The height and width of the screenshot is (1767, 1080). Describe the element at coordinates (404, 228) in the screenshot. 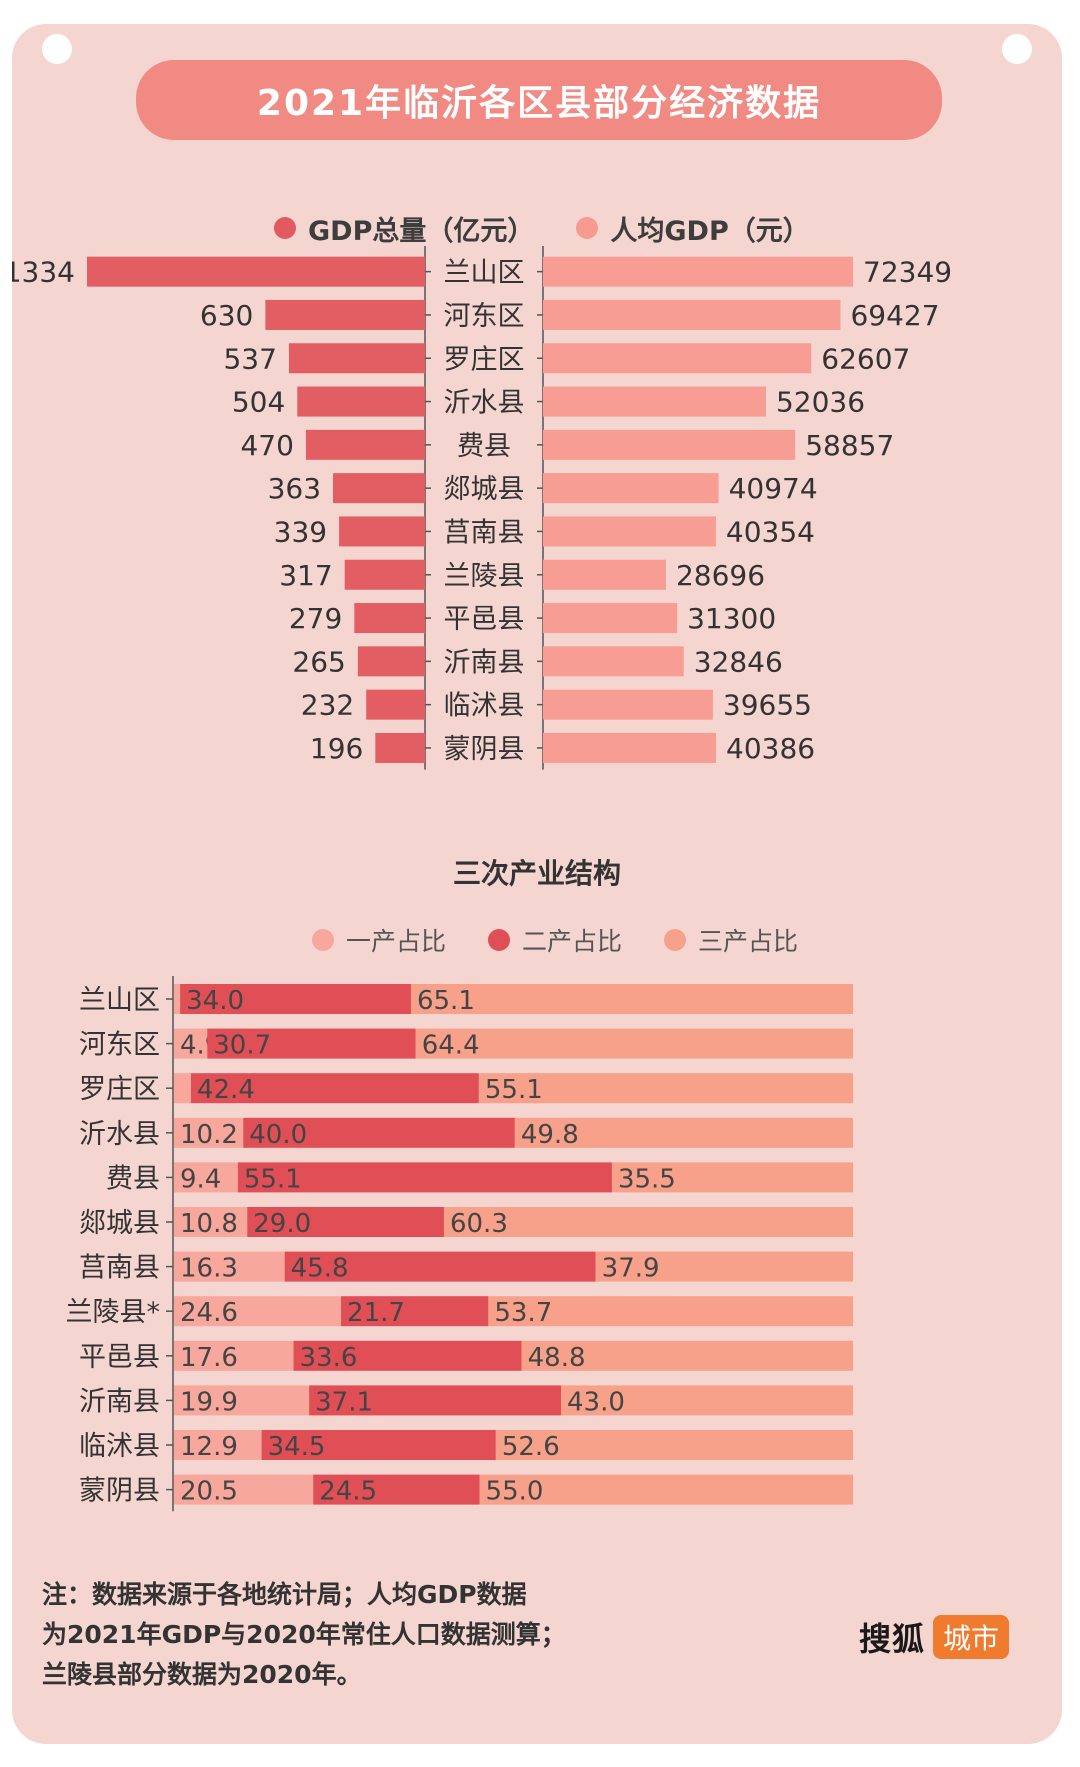

I see `legend-item-gdp: GDP总量（亿元）` at that location.